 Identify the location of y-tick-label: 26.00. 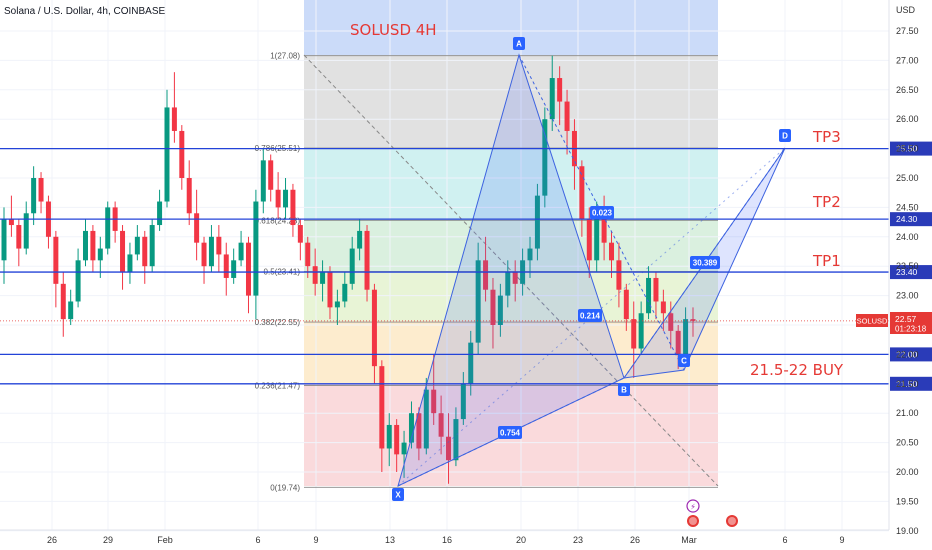
(907, 119).